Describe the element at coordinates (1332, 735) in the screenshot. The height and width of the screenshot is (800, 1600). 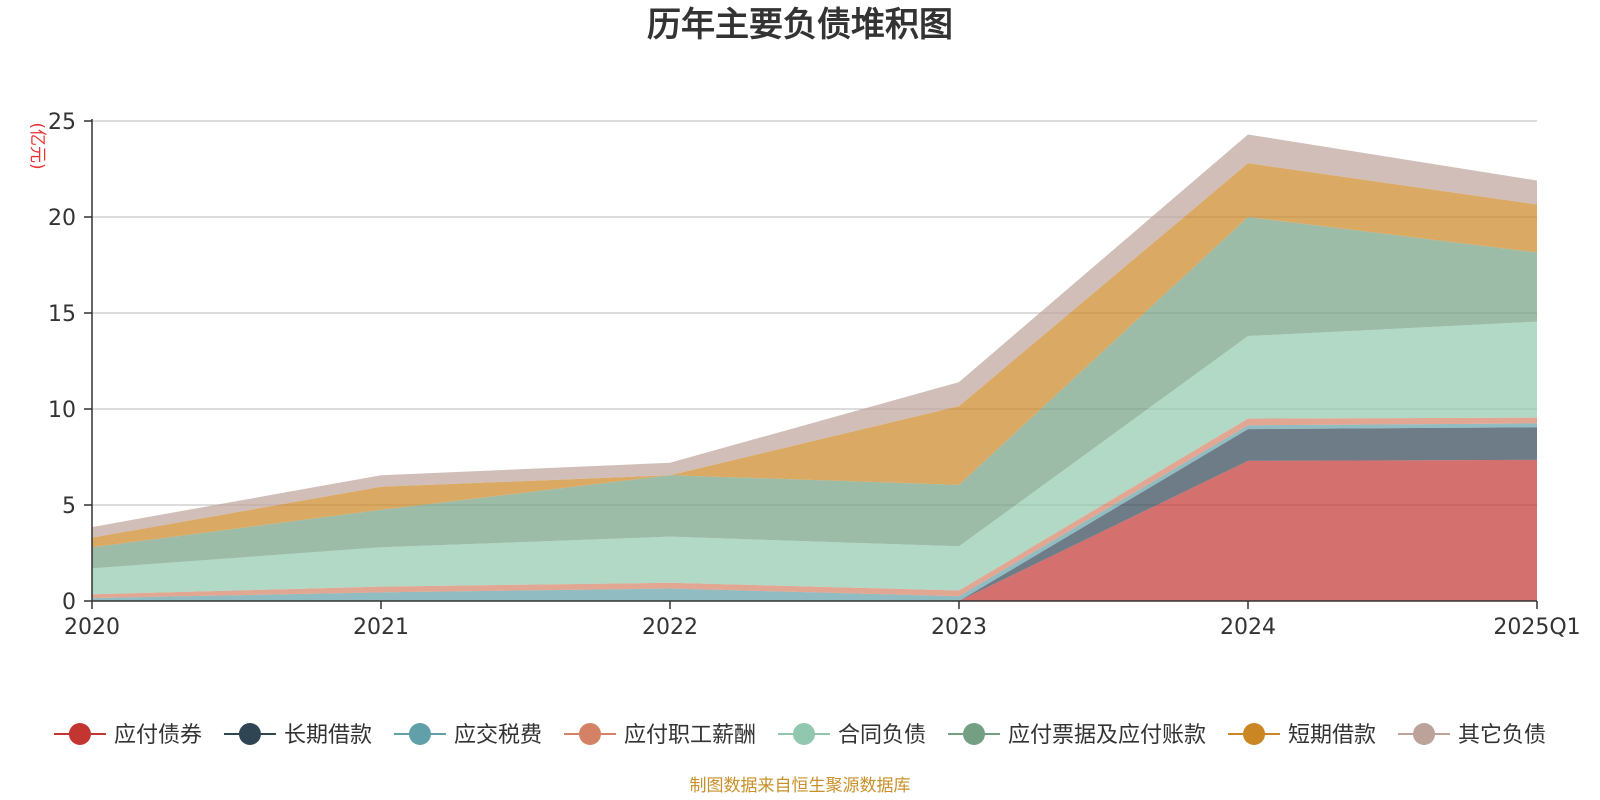
I see `legend-label: 短期借款` at that location.